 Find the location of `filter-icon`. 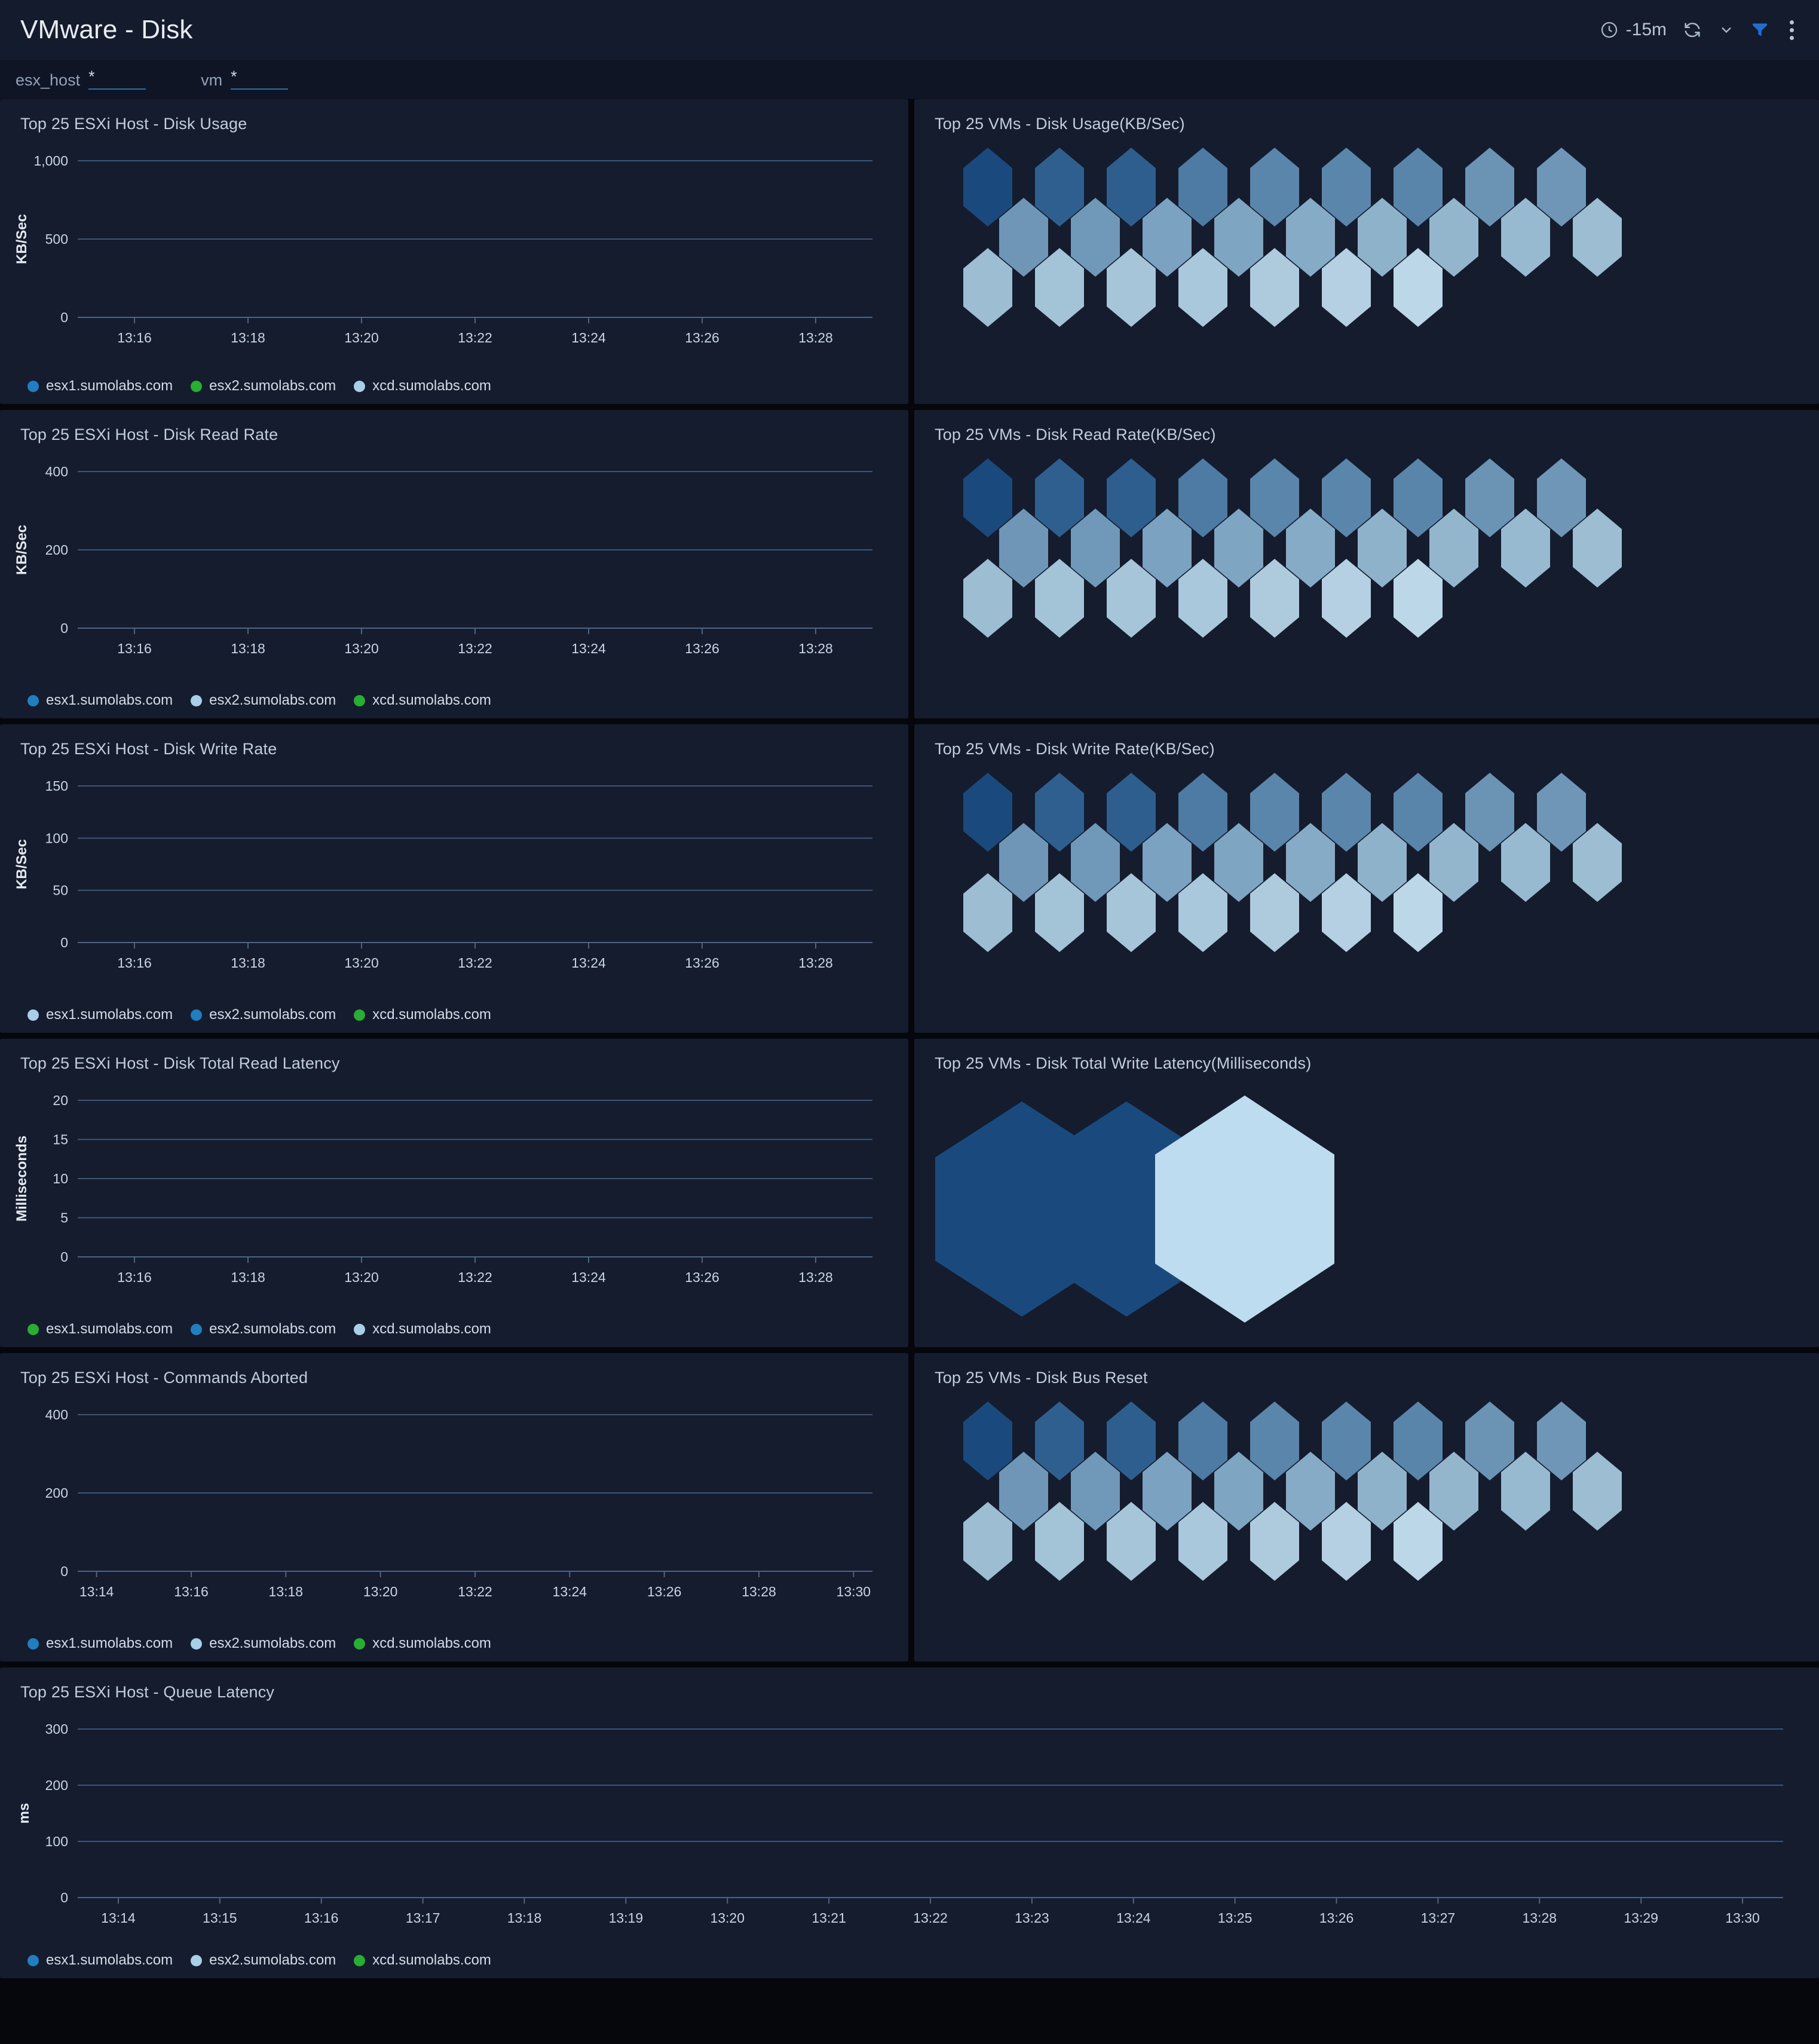

filter-icon is located at coordinates (1759, 29).